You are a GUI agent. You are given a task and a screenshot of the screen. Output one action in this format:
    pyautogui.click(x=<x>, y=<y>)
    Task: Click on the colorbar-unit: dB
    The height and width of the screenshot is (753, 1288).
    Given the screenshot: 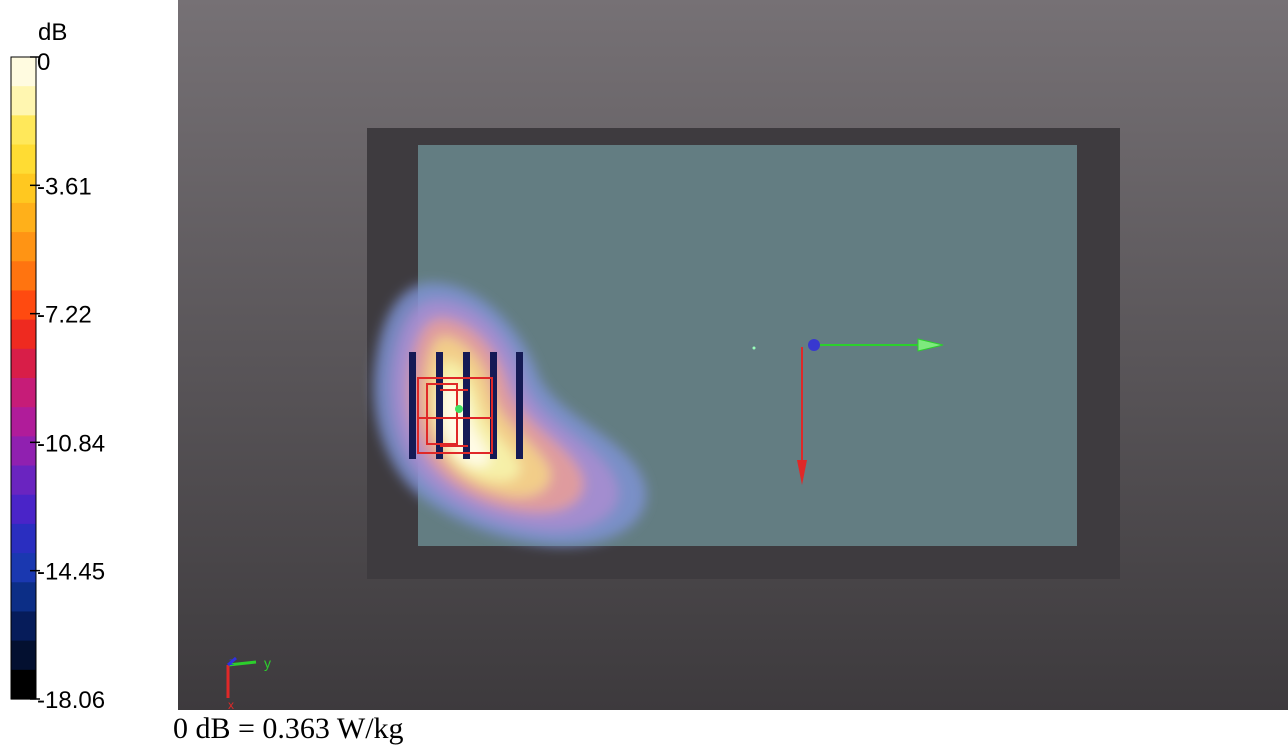 What is the action you would take?
    pyautogui.click(x=52, y=32)
    